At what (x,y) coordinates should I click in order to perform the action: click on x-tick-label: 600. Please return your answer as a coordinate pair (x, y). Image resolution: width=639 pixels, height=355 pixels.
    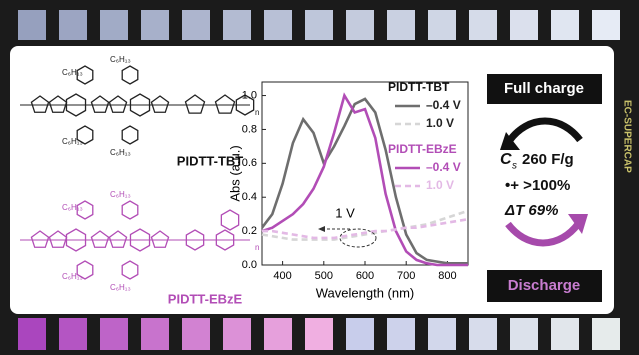
    Looking at the image, I should click on (365, 276).